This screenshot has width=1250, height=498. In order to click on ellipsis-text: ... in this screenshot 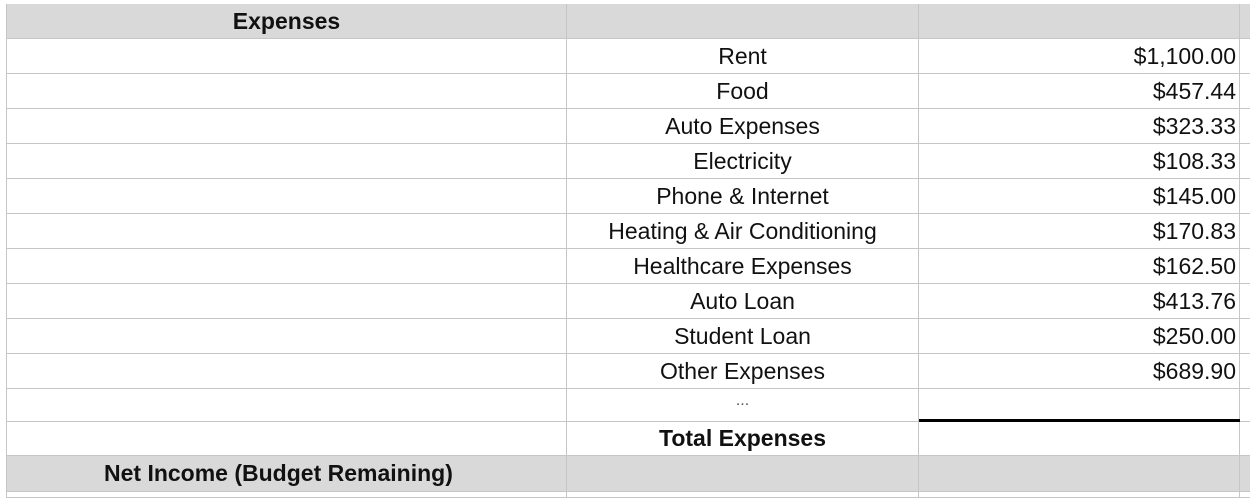, I will do `click(742, 400)`.